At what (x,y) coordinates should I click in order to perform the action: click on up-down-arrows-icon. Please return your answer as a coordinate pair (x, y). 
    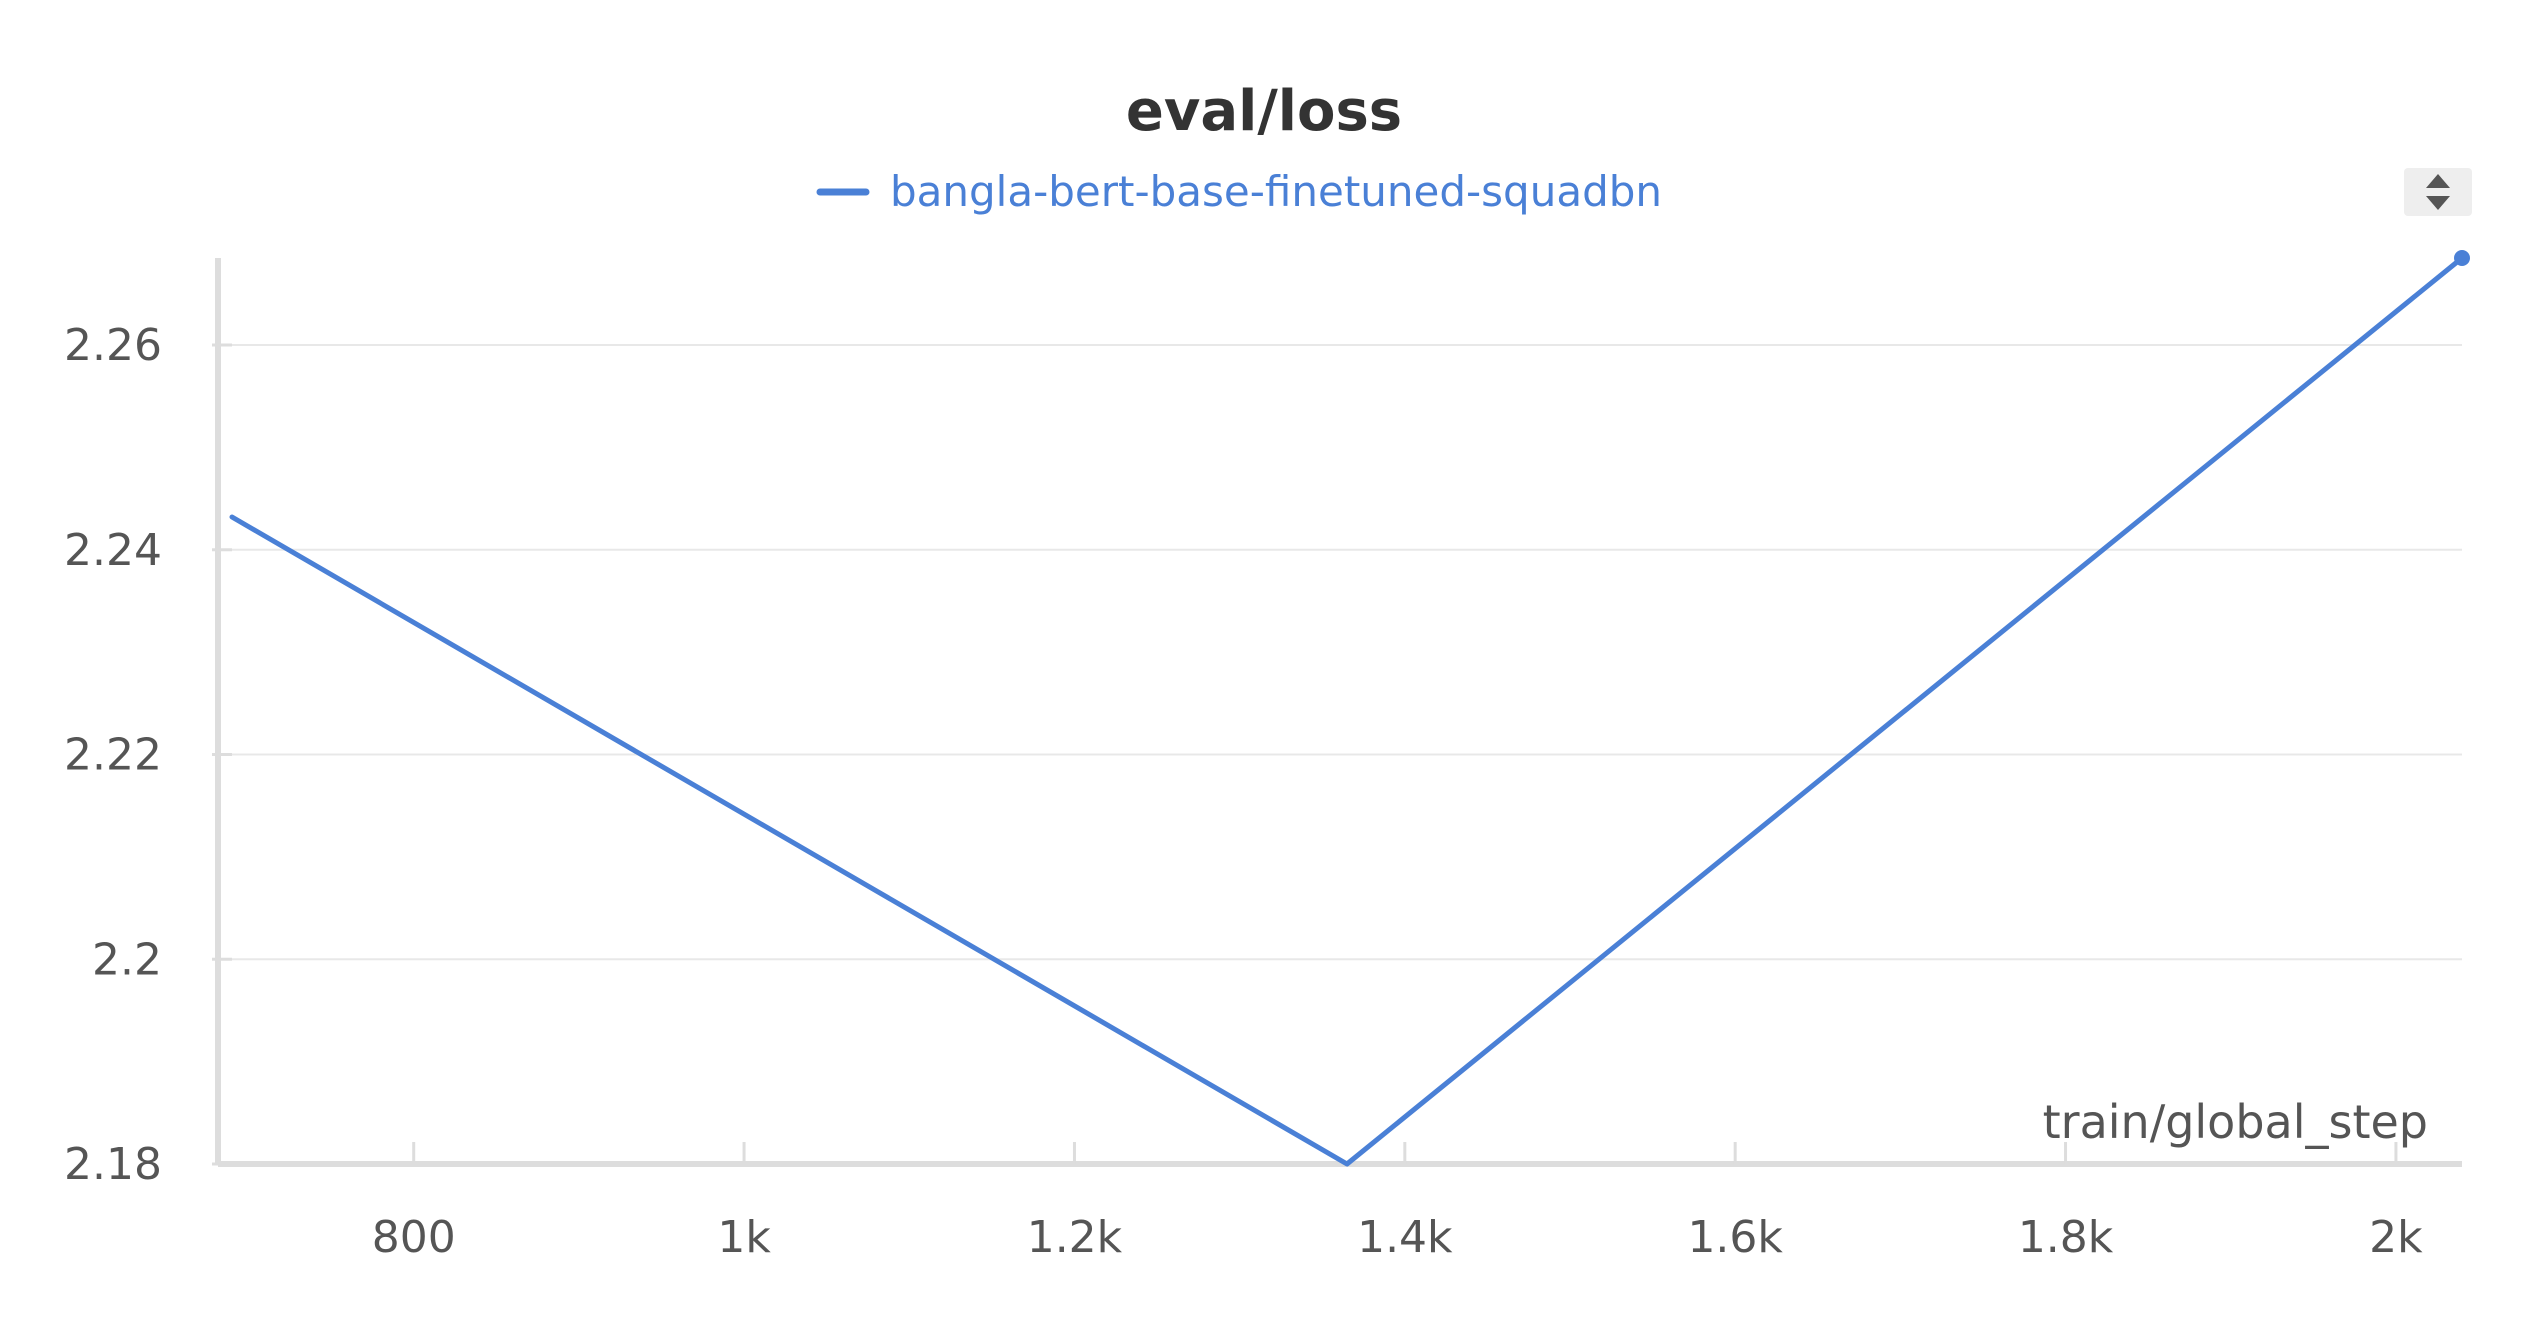
    Looking at the image, I should click on (2438, 192).